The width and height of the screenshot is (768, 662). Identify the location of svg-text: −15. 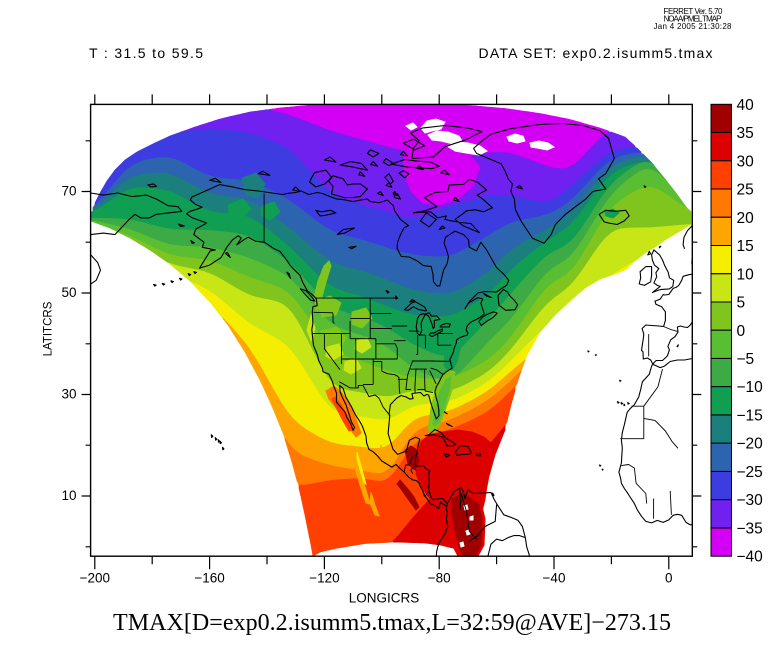
(750, 416).